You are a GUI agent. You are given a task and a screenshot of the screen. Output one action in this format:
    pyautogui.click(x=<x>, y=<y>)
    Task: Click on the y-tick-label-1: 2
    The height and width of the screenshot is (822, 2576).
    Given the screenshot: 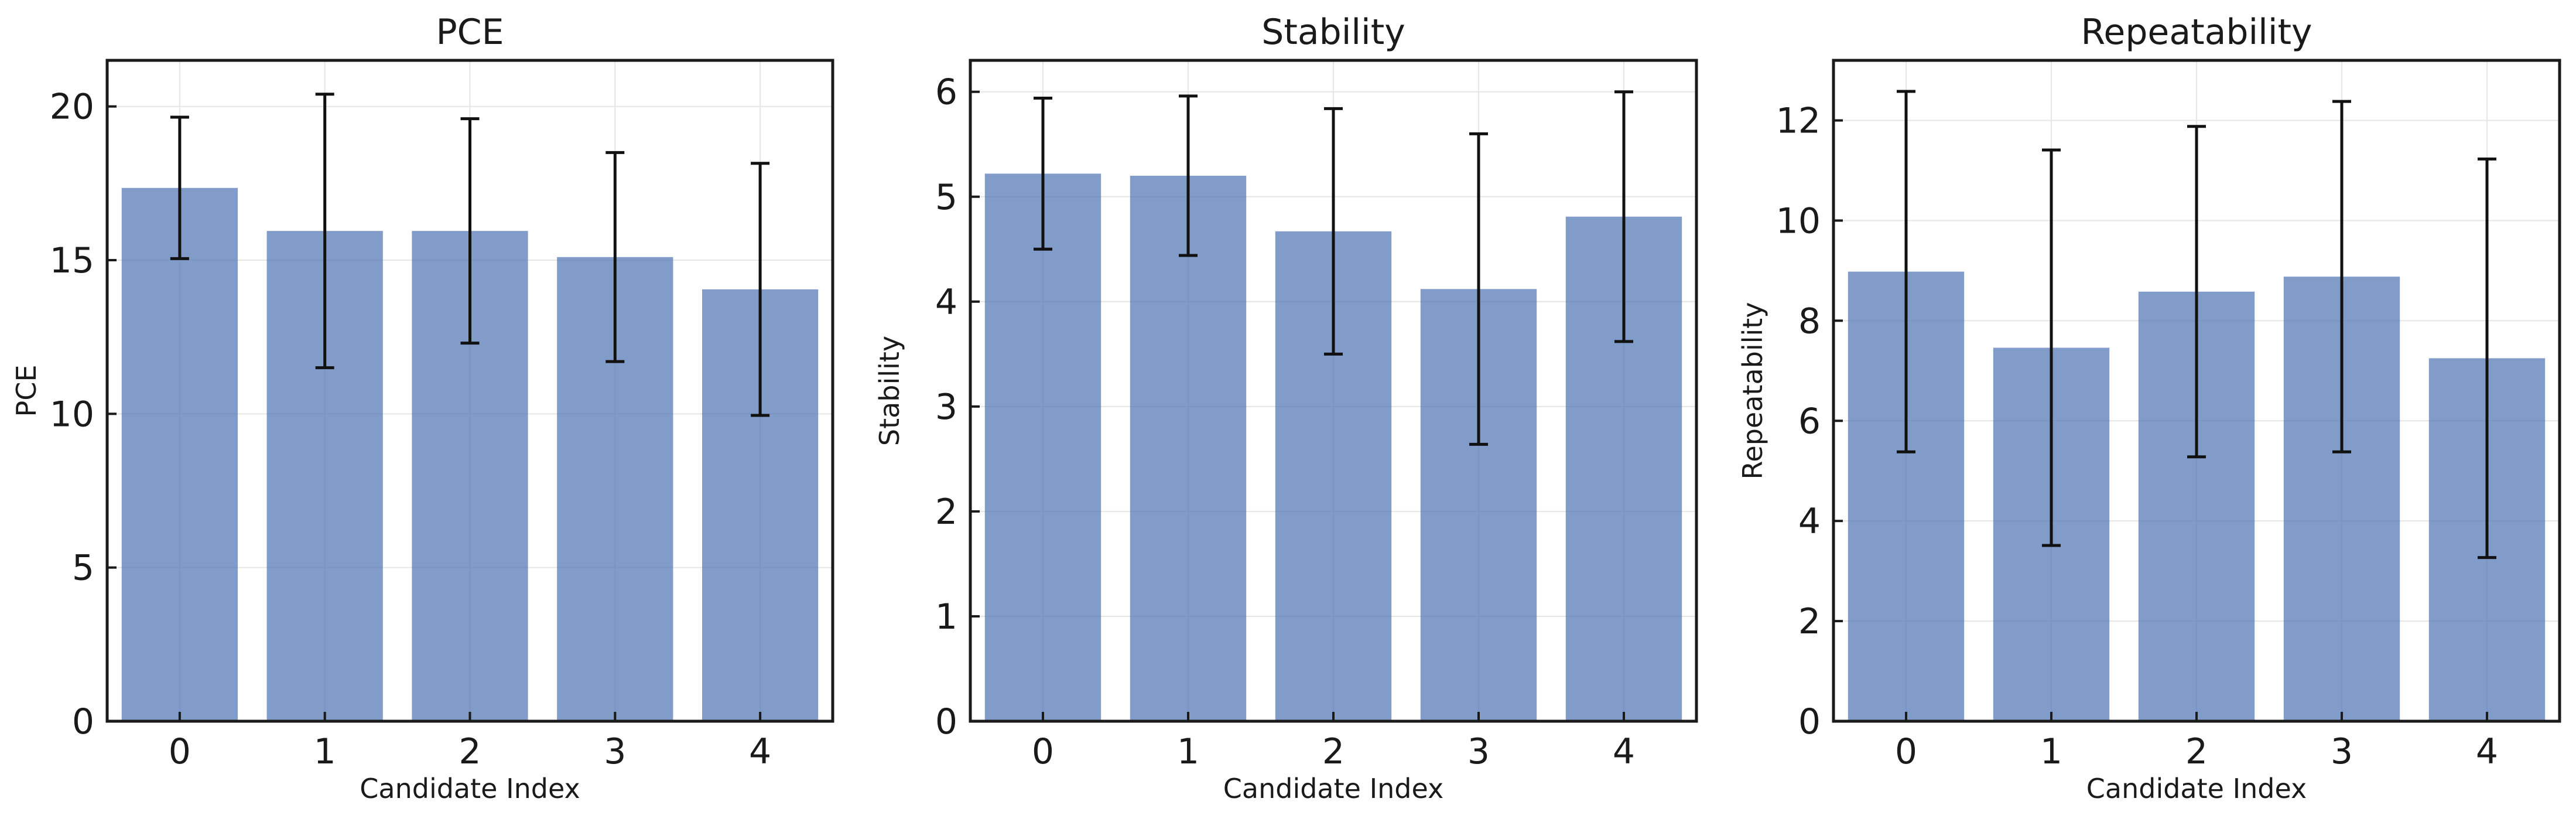 What is the action you would take?
    pyautogui.click(x=1810, y=621)
    